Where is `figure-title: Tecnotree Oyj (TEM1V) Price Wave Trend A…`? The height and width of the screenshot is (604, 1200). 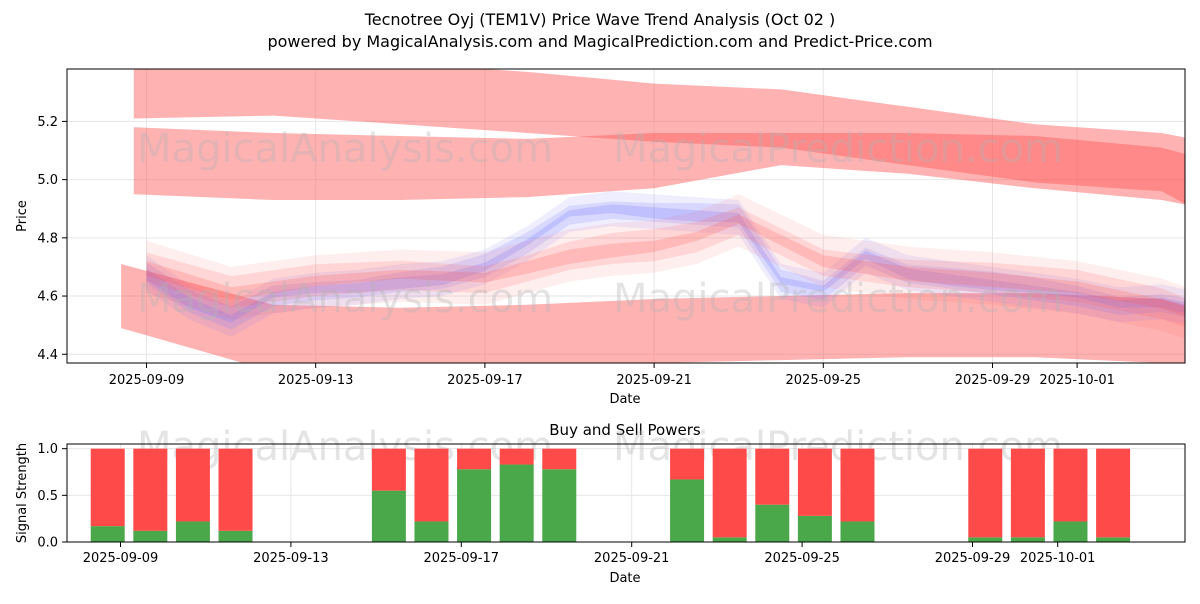 figure-title: Tecnotree Oyj (TEM1V) Price Wave Trend A… is located at coordinates (600, 19).